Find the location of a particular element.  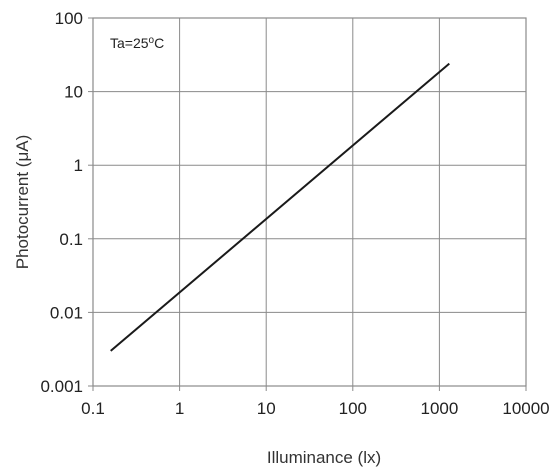

y-tick-label: 0.1 is located at coordinates (71, 239).